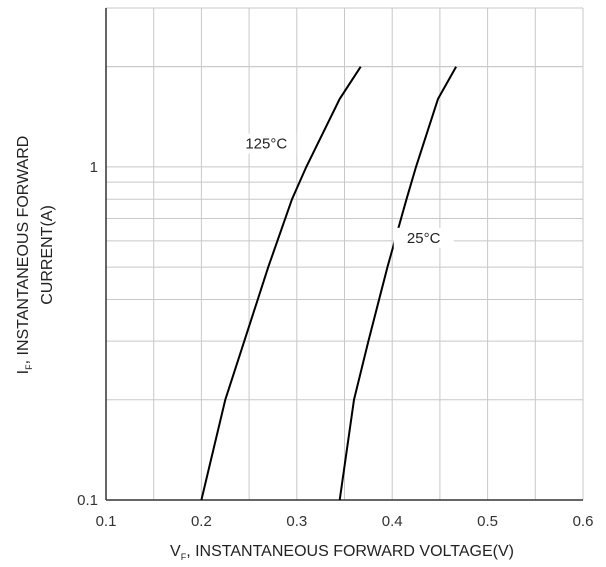 This screenshot has height=567, width=606. What do you see at coordinates (47, 255) in the screenshot?
I see `y-axis-title-line2: CURRENT(A)` at bounding box center [47, 255].